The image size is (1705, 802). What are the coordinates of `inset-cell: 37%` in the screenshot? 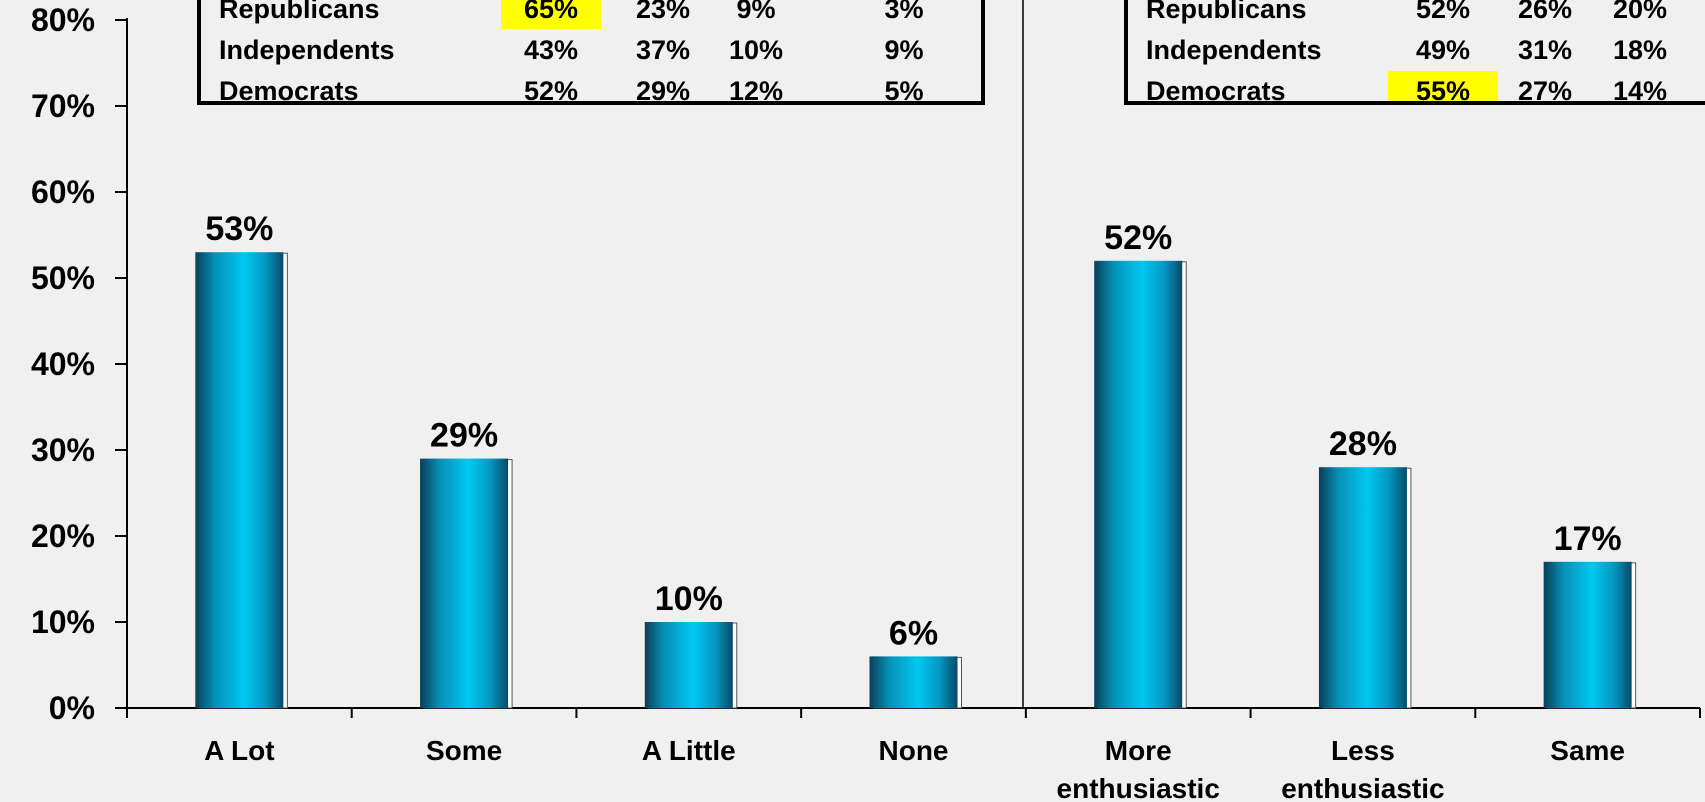 It's located at (663, 50).